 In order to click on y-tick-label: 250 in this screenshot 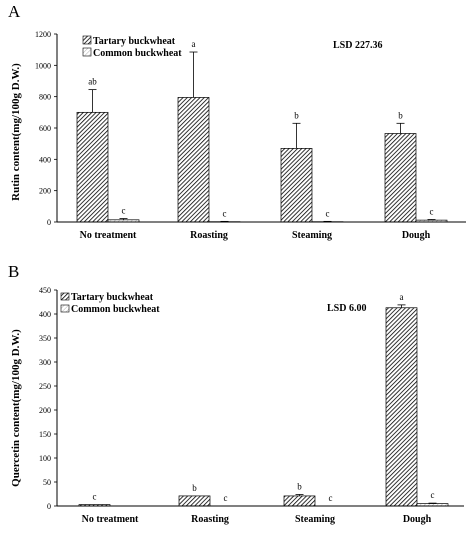, I will do `click(45, 386)`.